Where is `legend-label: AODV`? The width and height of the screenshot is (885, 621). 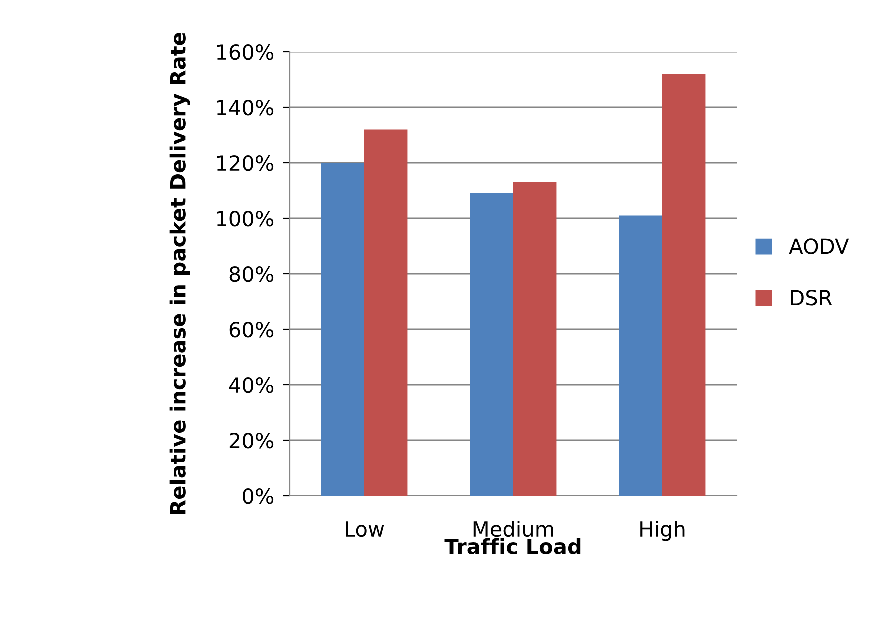
legend-label: AODV is located at coordinates (819, 246).